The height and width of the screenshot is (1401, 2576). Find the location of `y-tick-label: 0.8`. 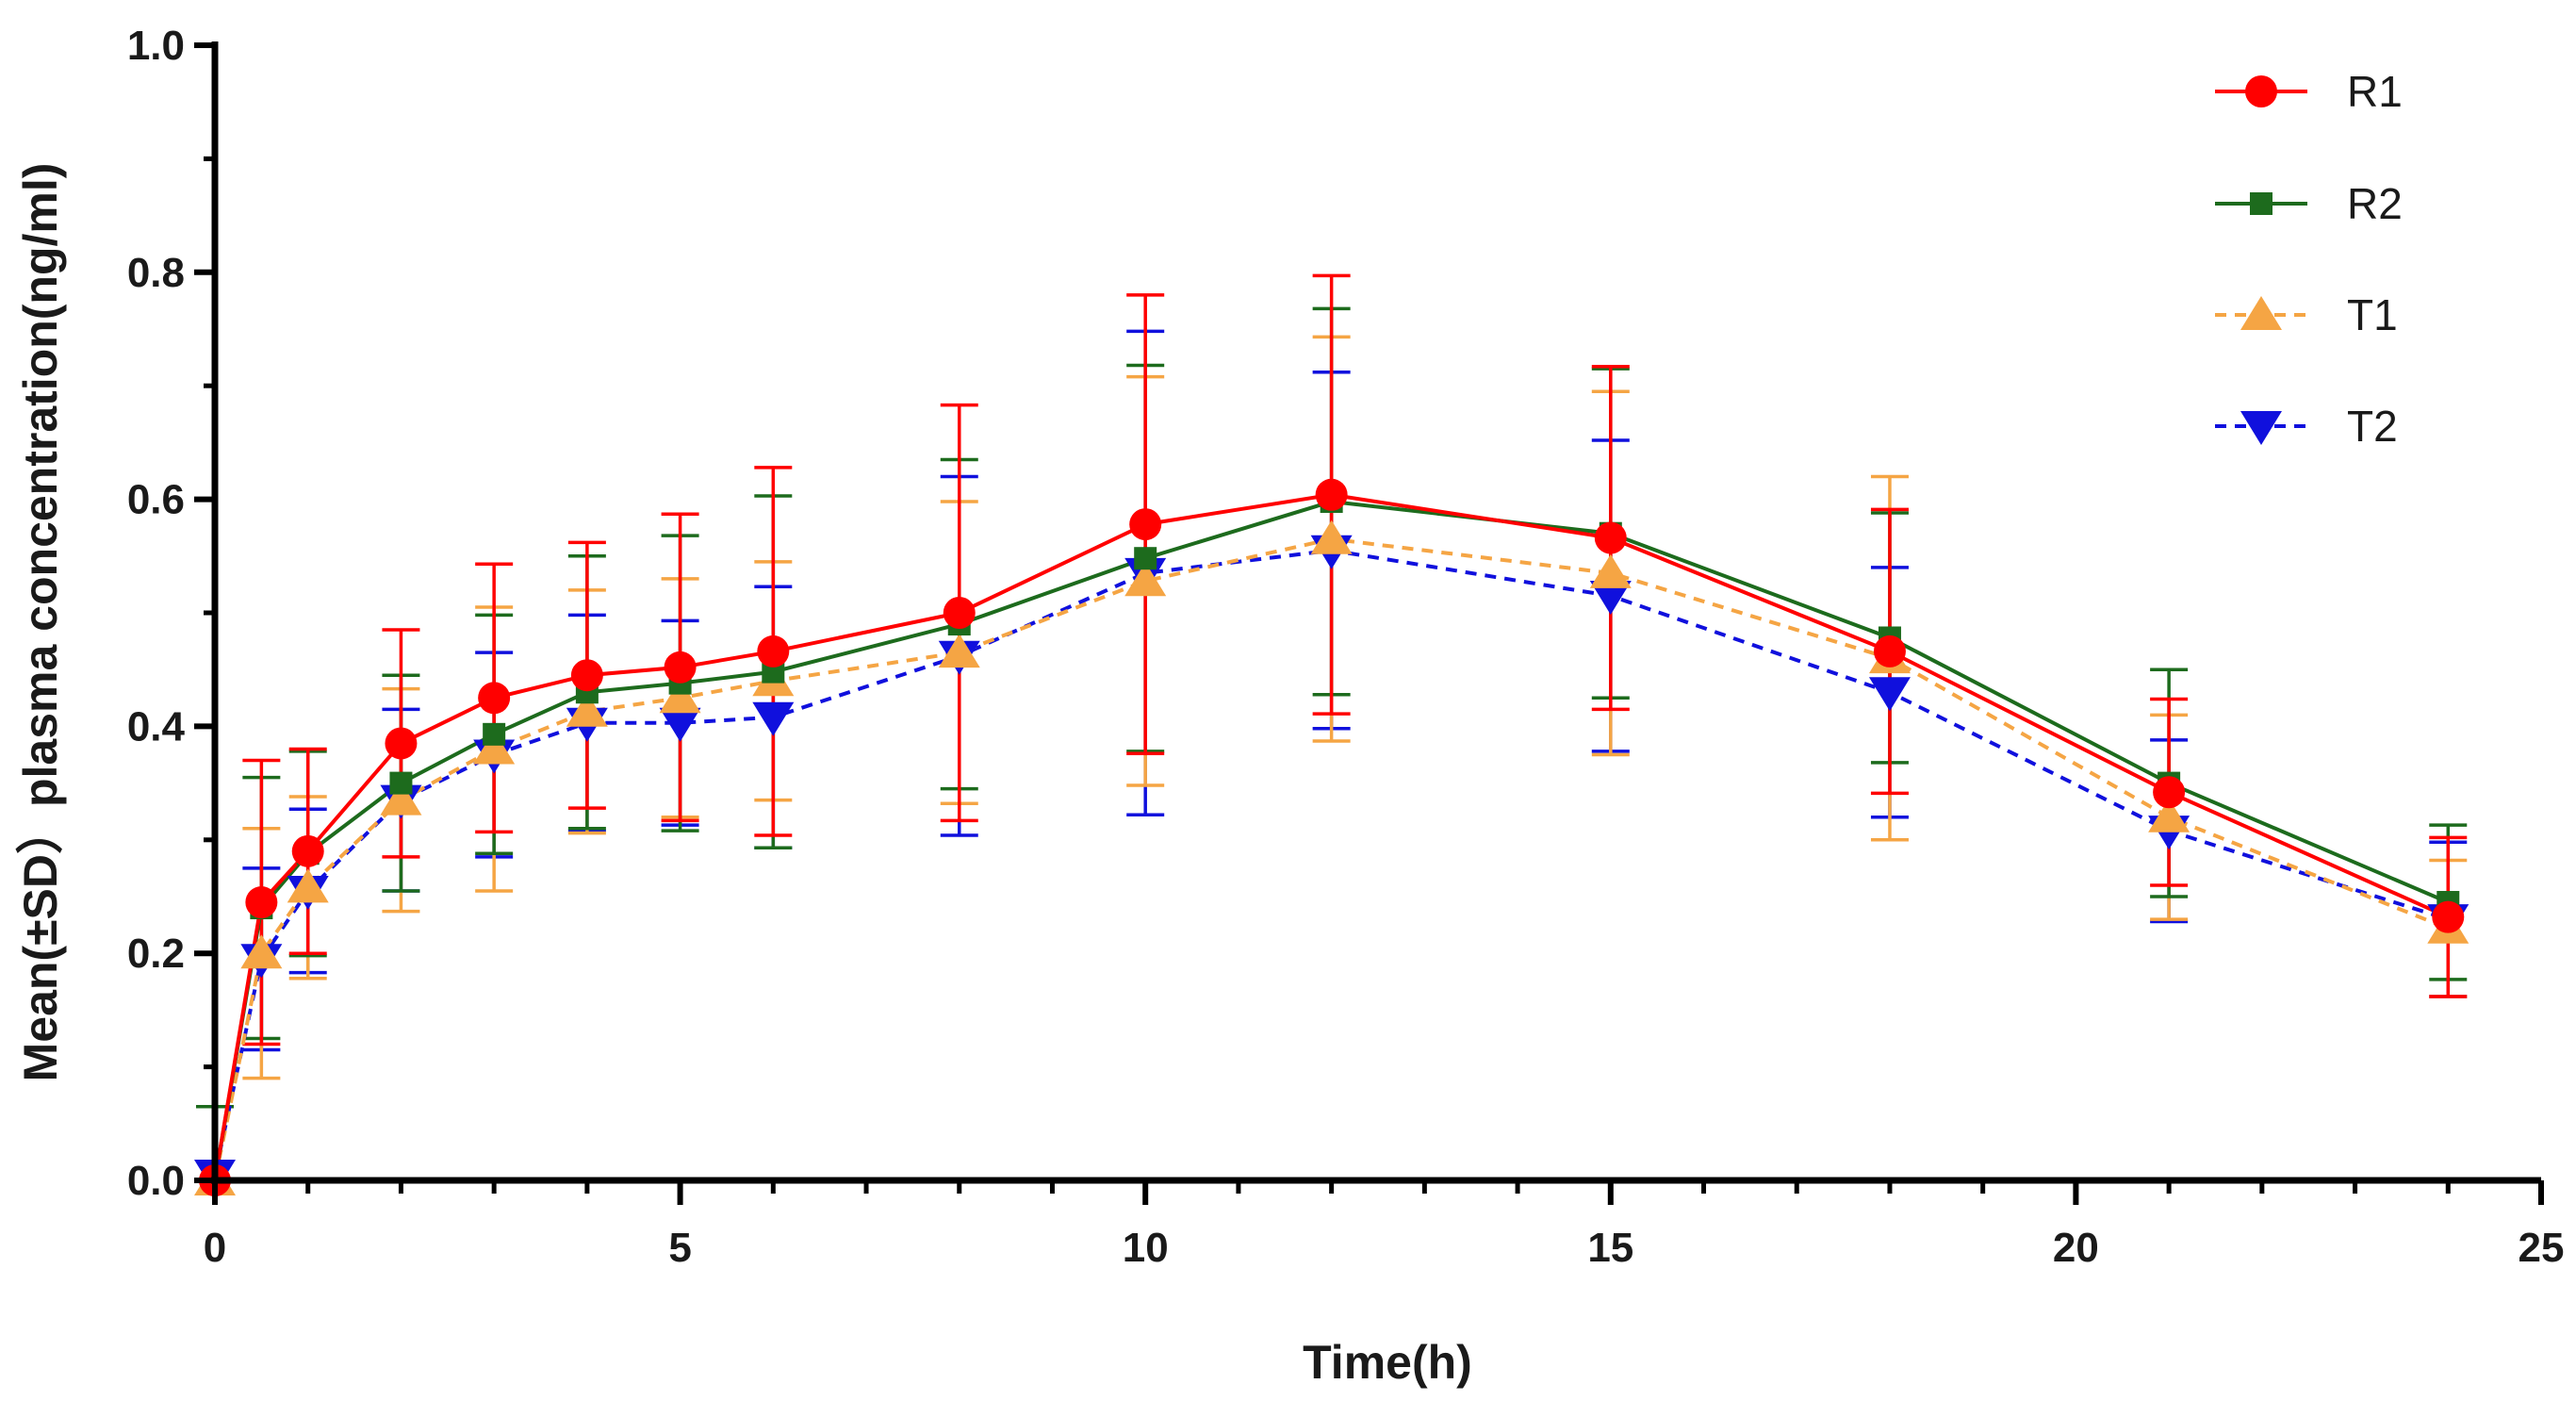

y-tick-label: 0.8 is located at coordinates (156, 273).